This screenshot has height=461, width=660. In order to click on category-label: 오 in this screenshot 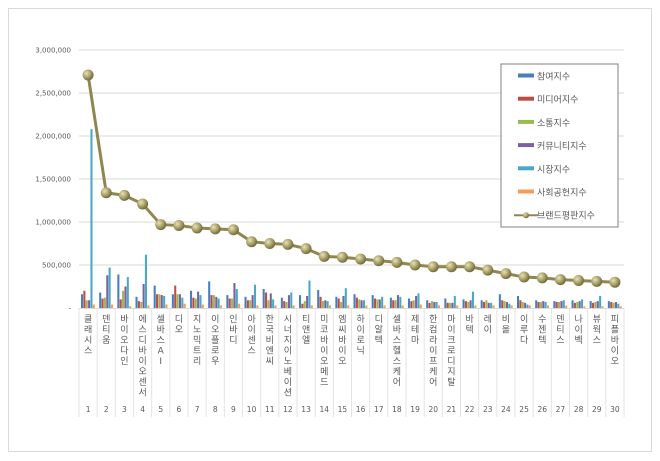, I will do `click(179, 330)`.